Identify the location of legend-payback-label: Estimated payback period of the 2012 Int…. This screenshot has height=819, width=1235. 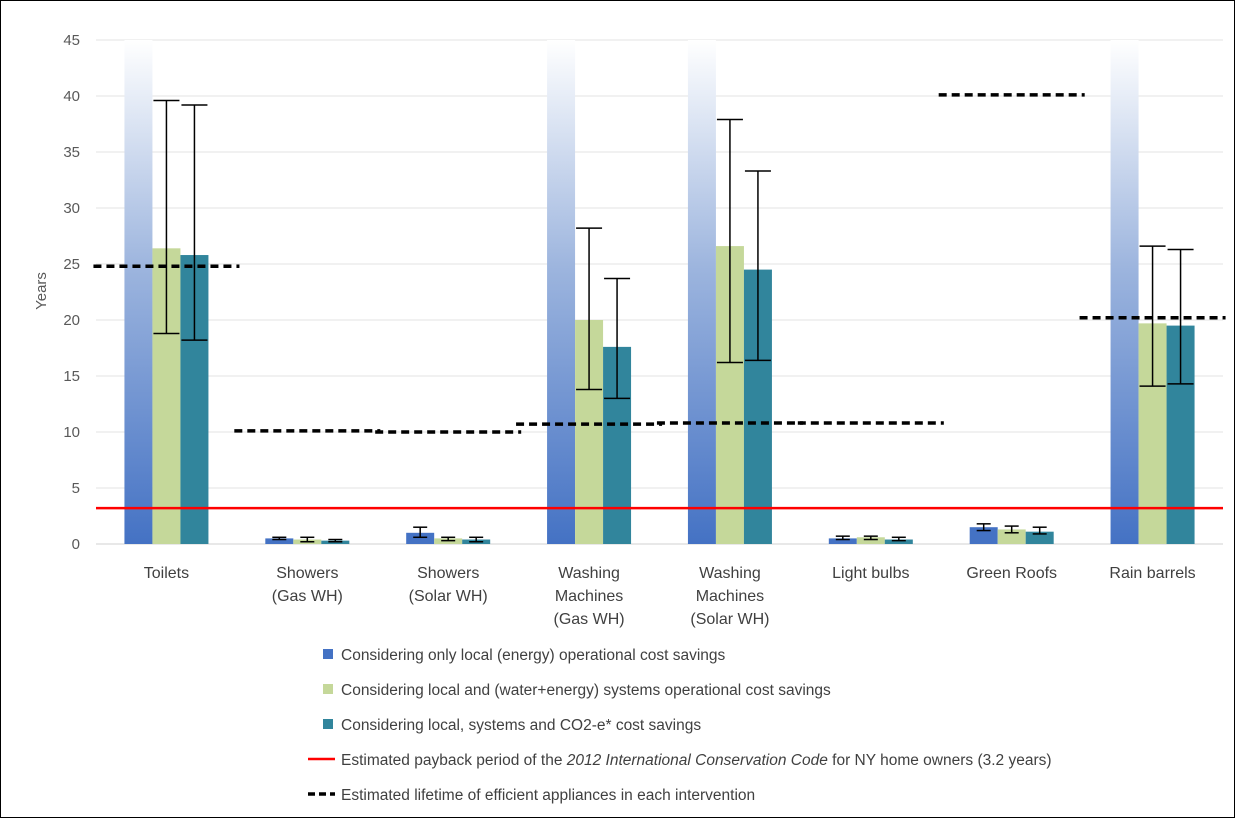
(696, 760).